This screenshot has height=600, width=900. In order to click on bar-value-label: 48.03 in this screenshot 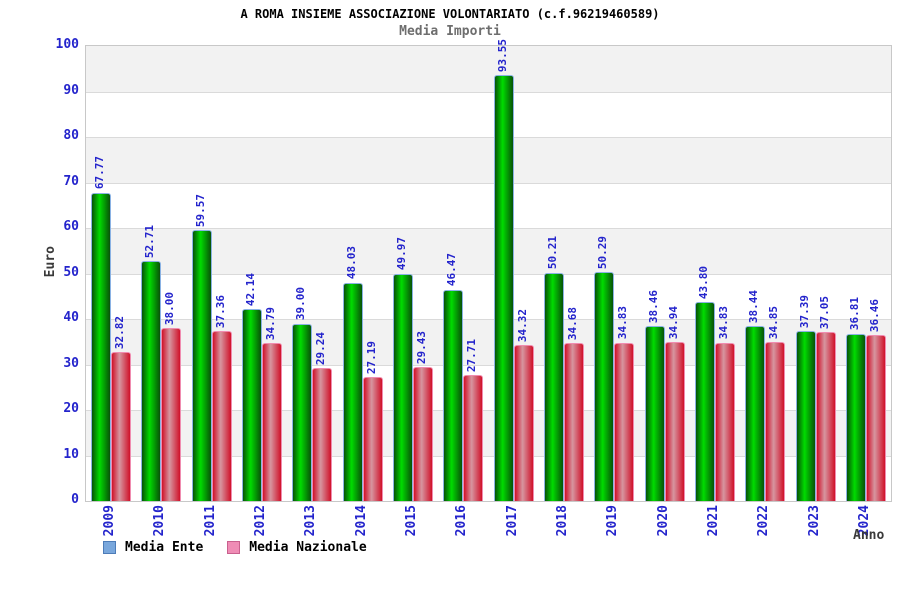, I will do `click(351, 263)`.